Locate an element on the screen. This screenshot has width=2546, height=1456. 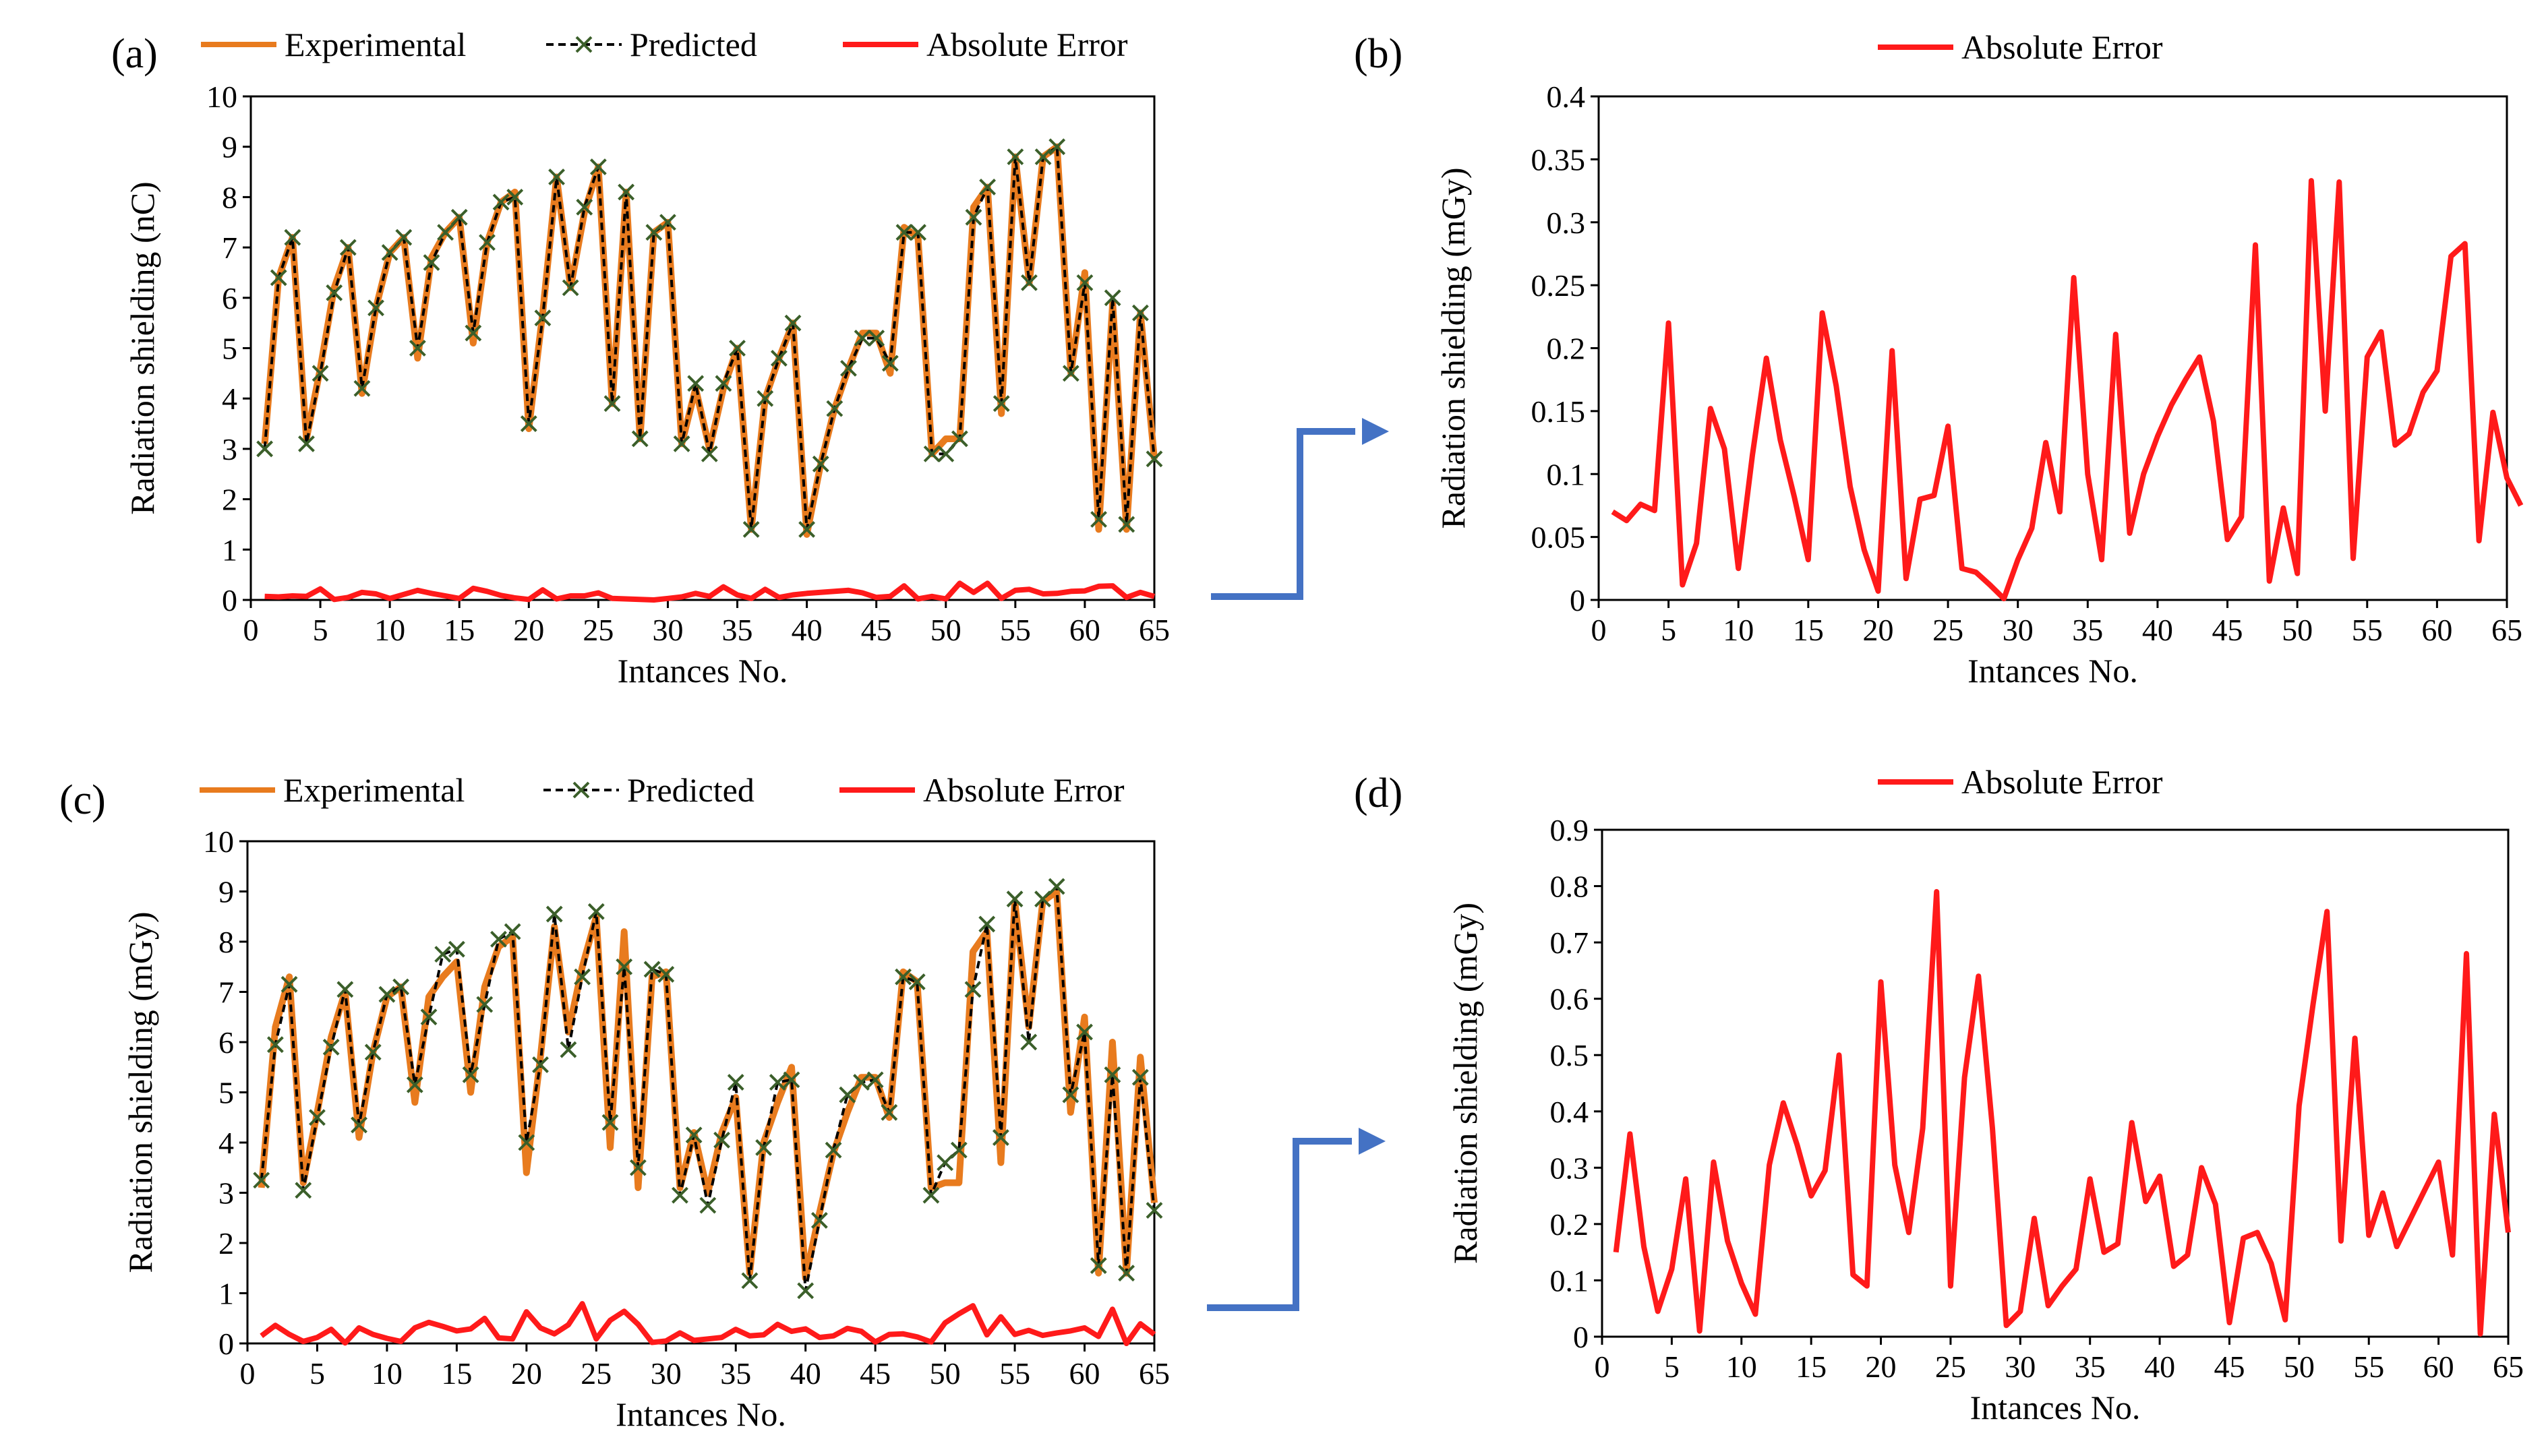
y-tick-label: 0.2 is located at coordinates (1569, 1224).